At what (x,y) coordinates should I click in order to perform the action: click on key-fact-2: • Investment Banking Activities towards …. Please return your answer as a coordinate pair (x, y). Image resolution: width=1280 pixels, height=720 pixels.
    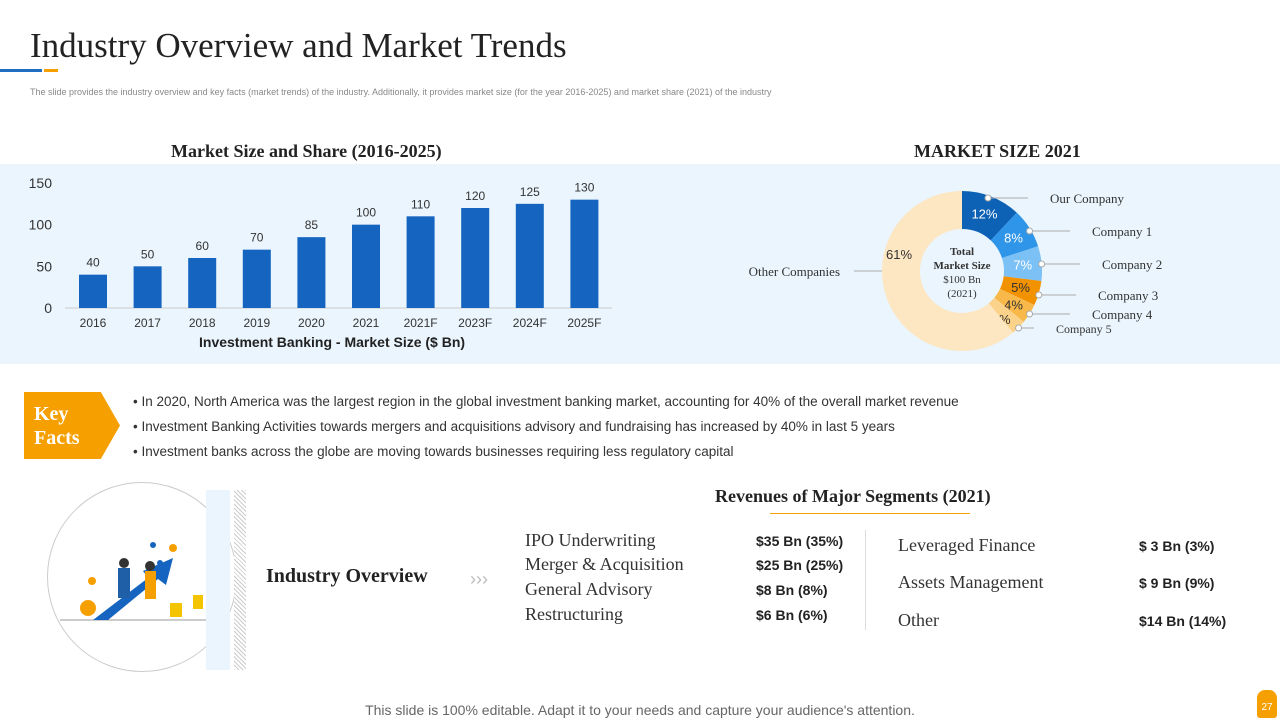
    Looking at the image, I should click on (514, 426).